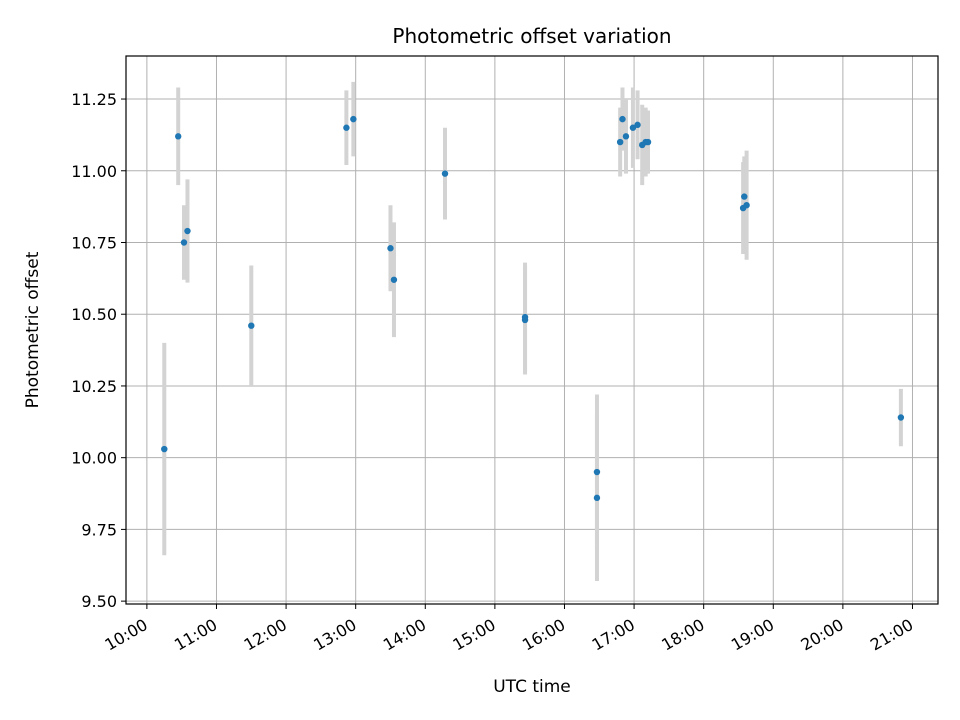 Image resolution: width=960 pixels, height=720 pixels. Describe the element at coordinates (94, 386) in the screenshot. I see `y-tick-label: 10.25` at that location.